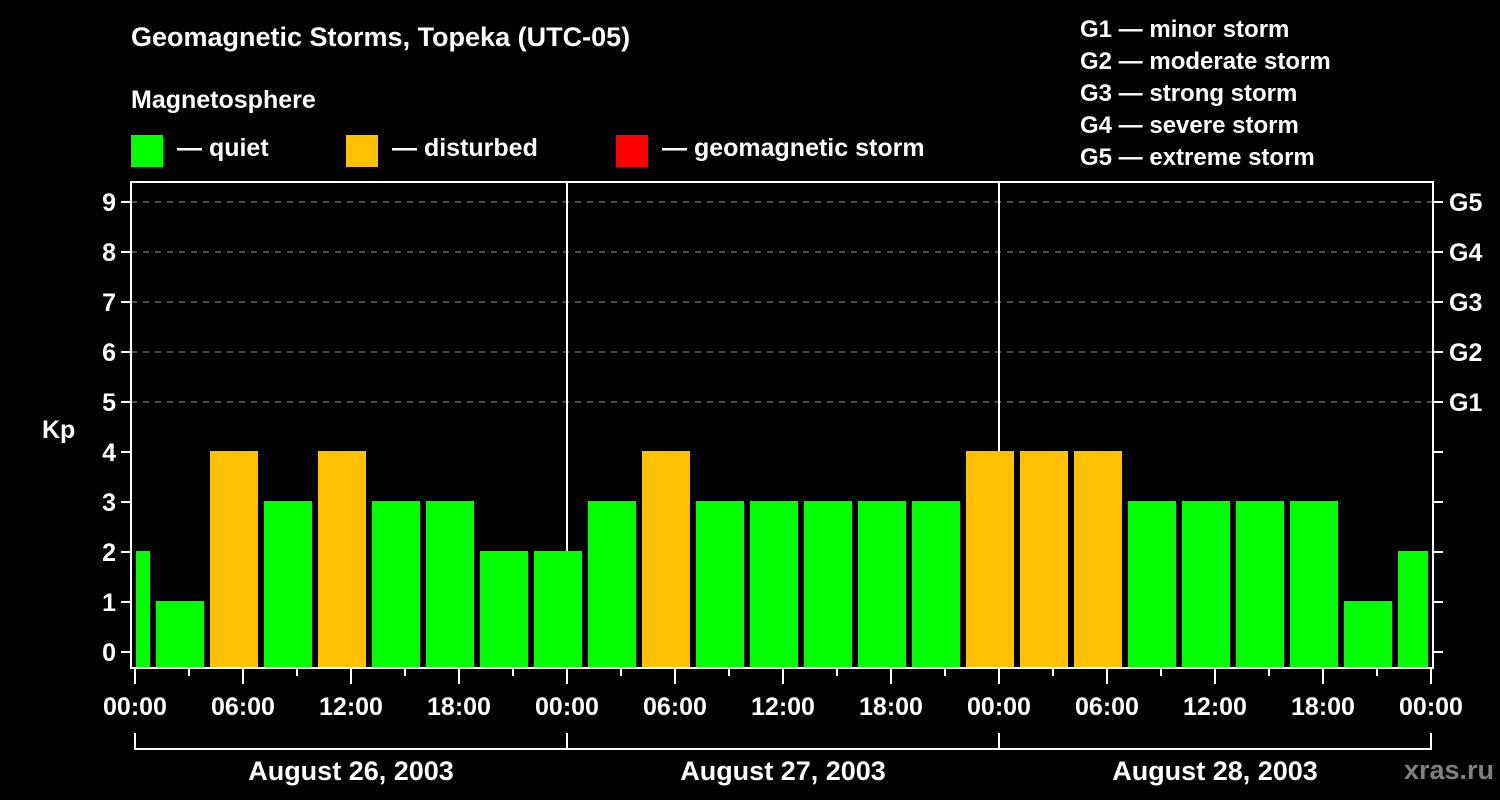  What do you see at coordinates (109, 403) in the screenshot?
I see `y-tick-label: 5` at bounding box center [109, 403].